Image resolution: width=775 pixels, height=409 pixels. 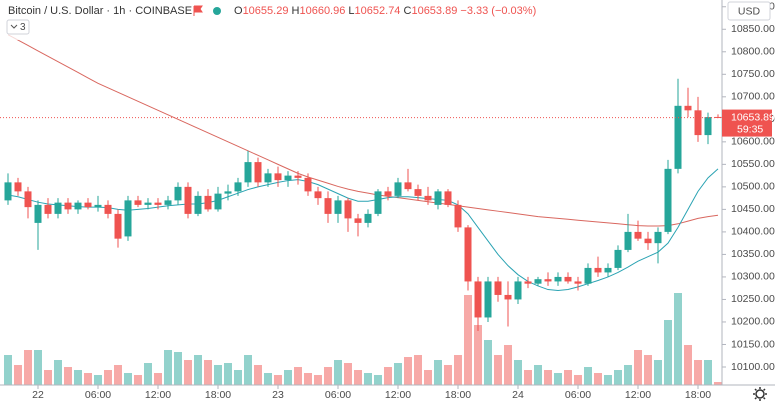 What do you see at coordinates (753, 322) in the screenshot?
I see `y-tick-label: 10200.00` at bounding box center [753, 322].